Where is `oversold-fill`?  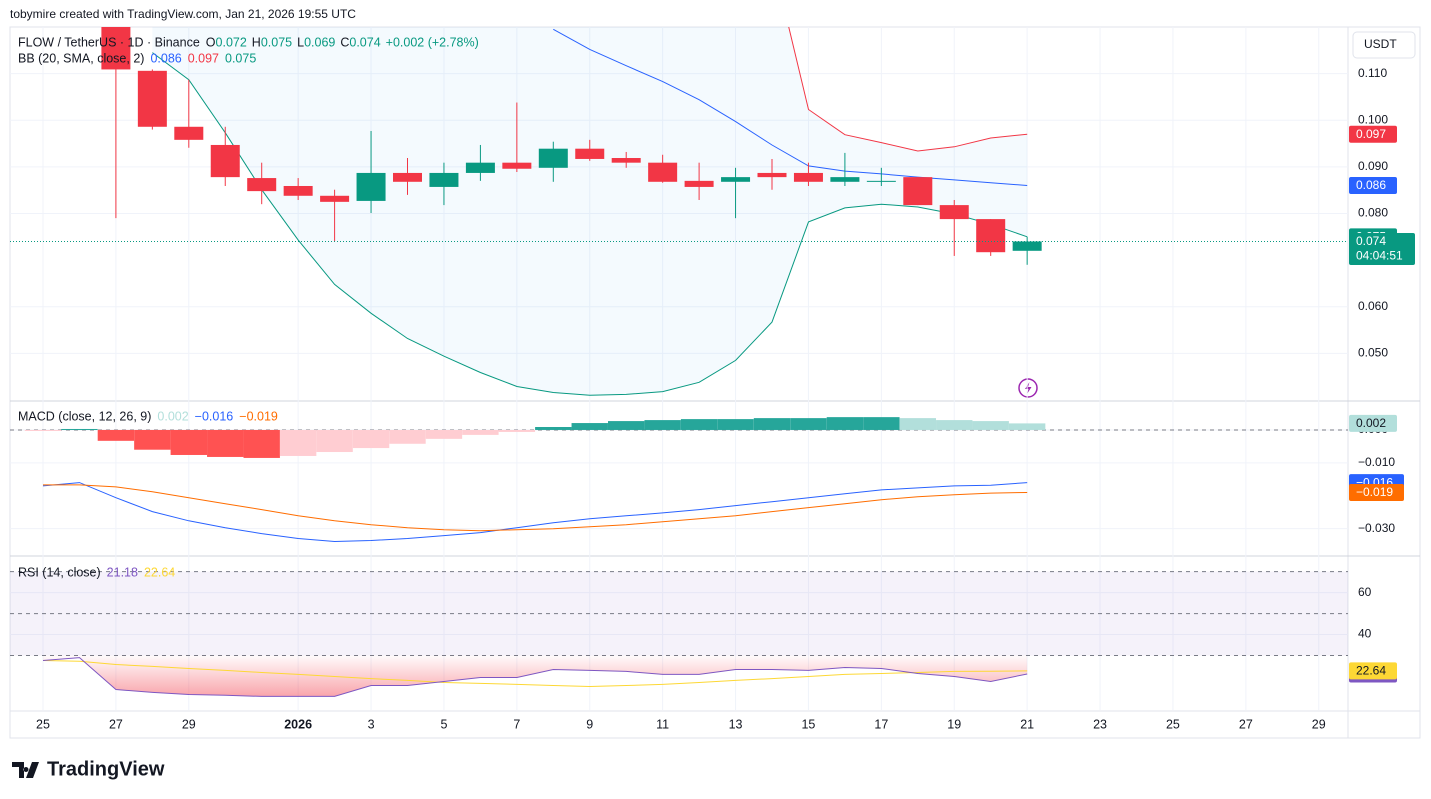
oversold-fill is located at coordinates (535, 676).